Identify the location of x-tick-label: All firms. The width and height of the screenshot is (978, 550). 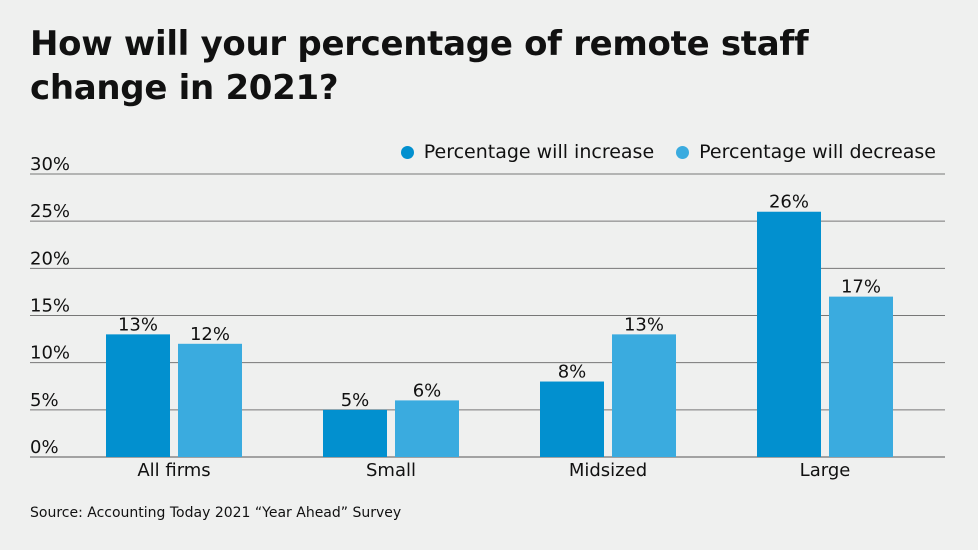
(173, 470).